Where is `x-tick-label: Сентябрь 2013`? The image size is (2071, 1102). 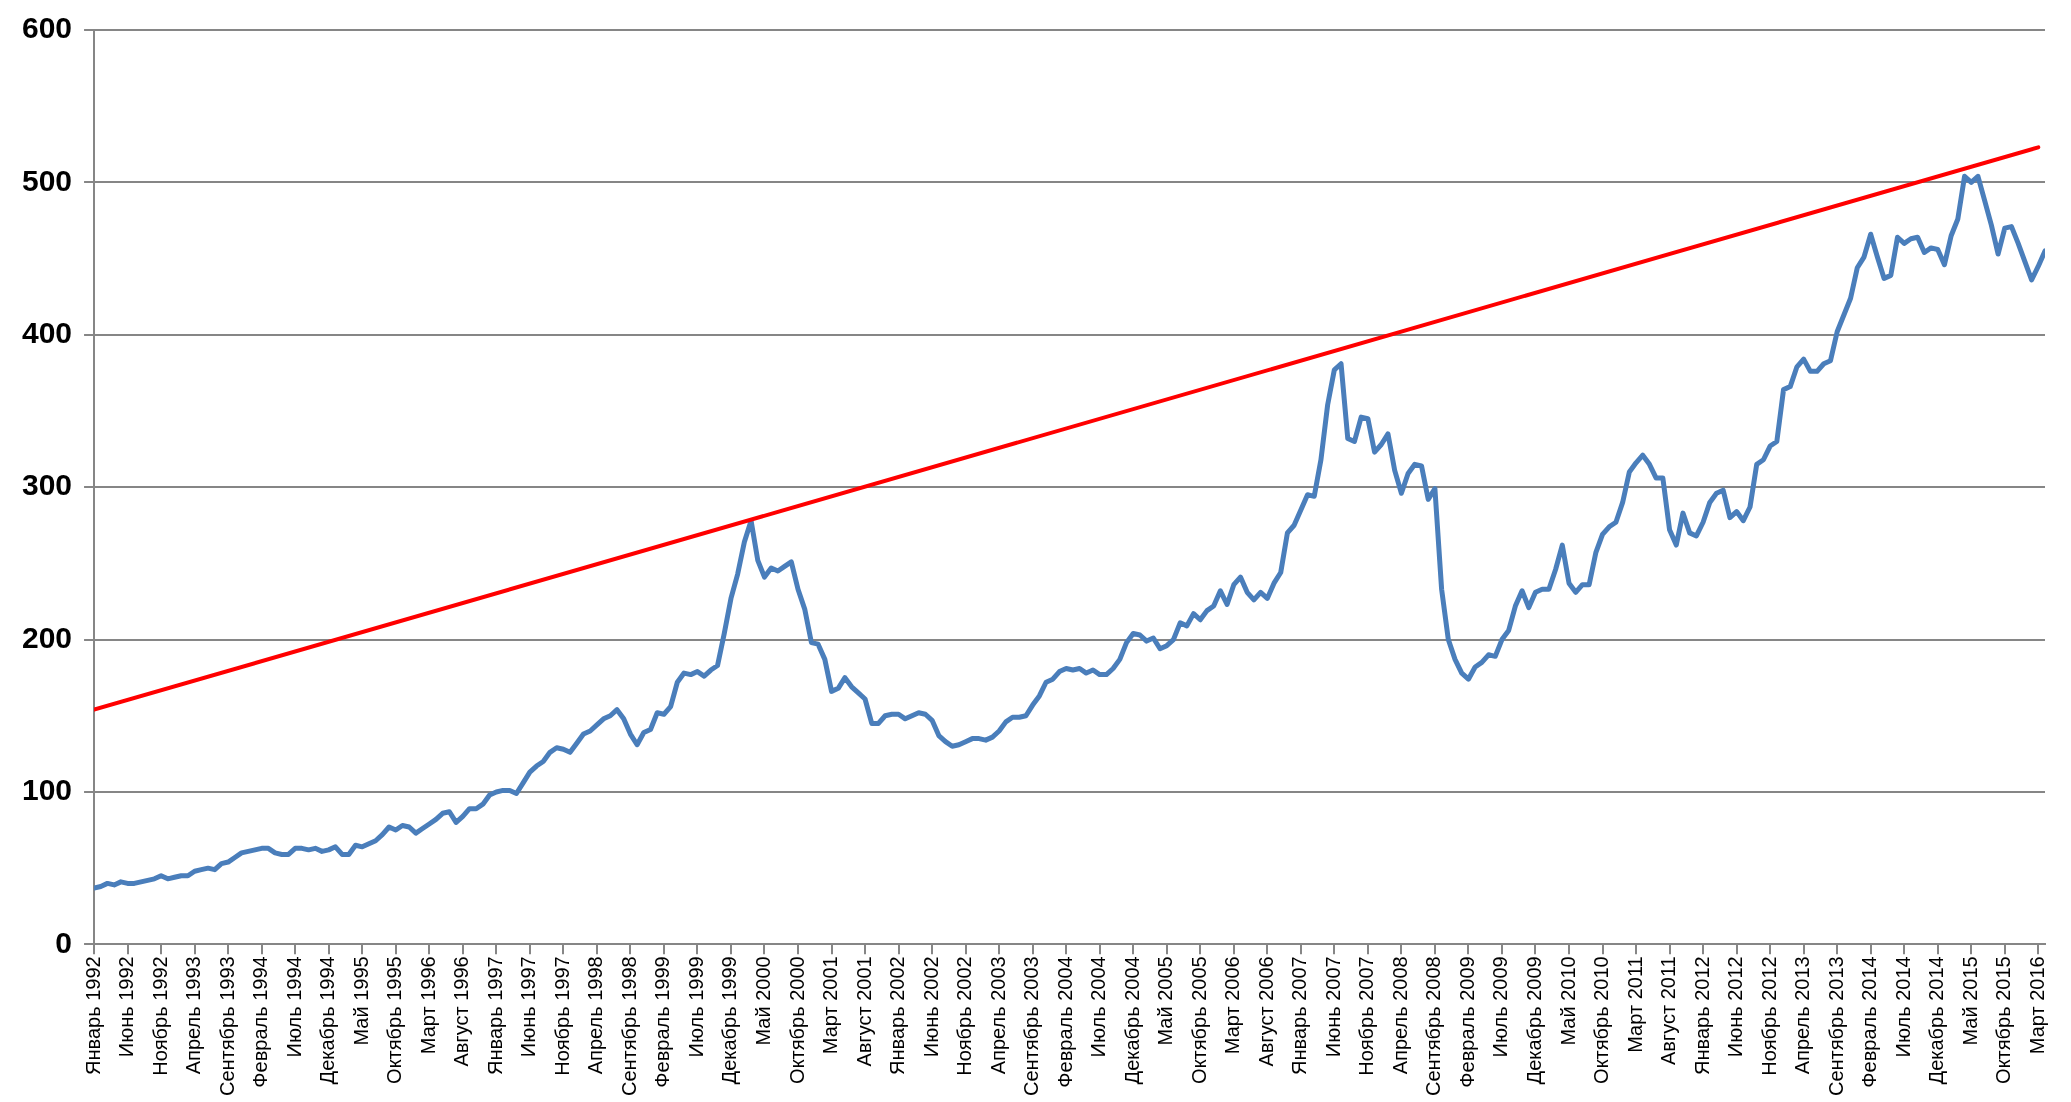 x-tick-label: Сентябрь 2013 is located at coordinates (1835, 1026).